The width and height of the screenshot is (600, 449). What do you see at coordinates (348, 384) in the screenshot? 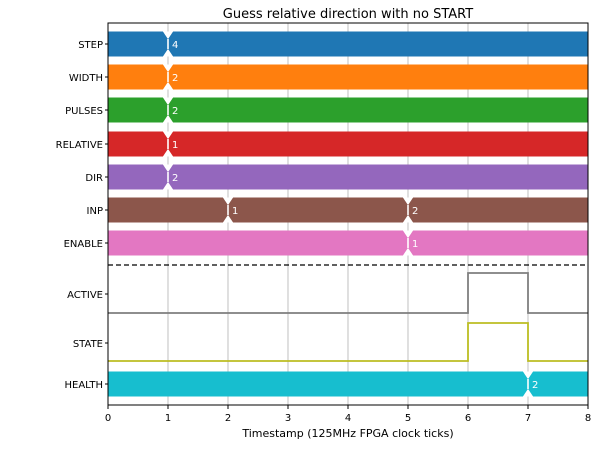
I see `bus-band-health` at bounding box center [348, 384].